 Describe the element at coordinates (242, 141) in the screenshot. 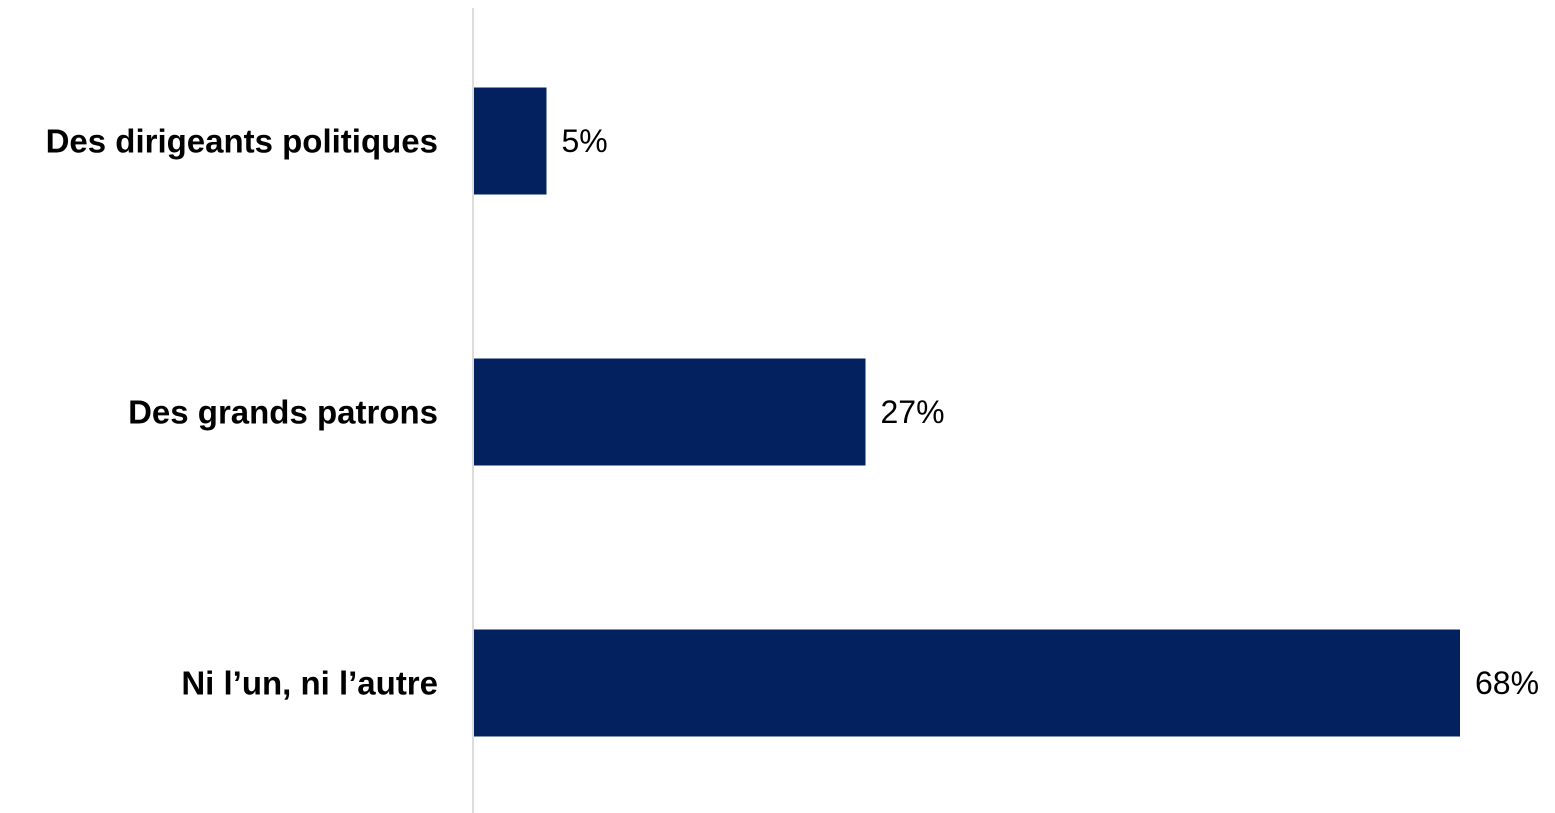

I see `category-label-0: Des dirigeants politiques` at that location.